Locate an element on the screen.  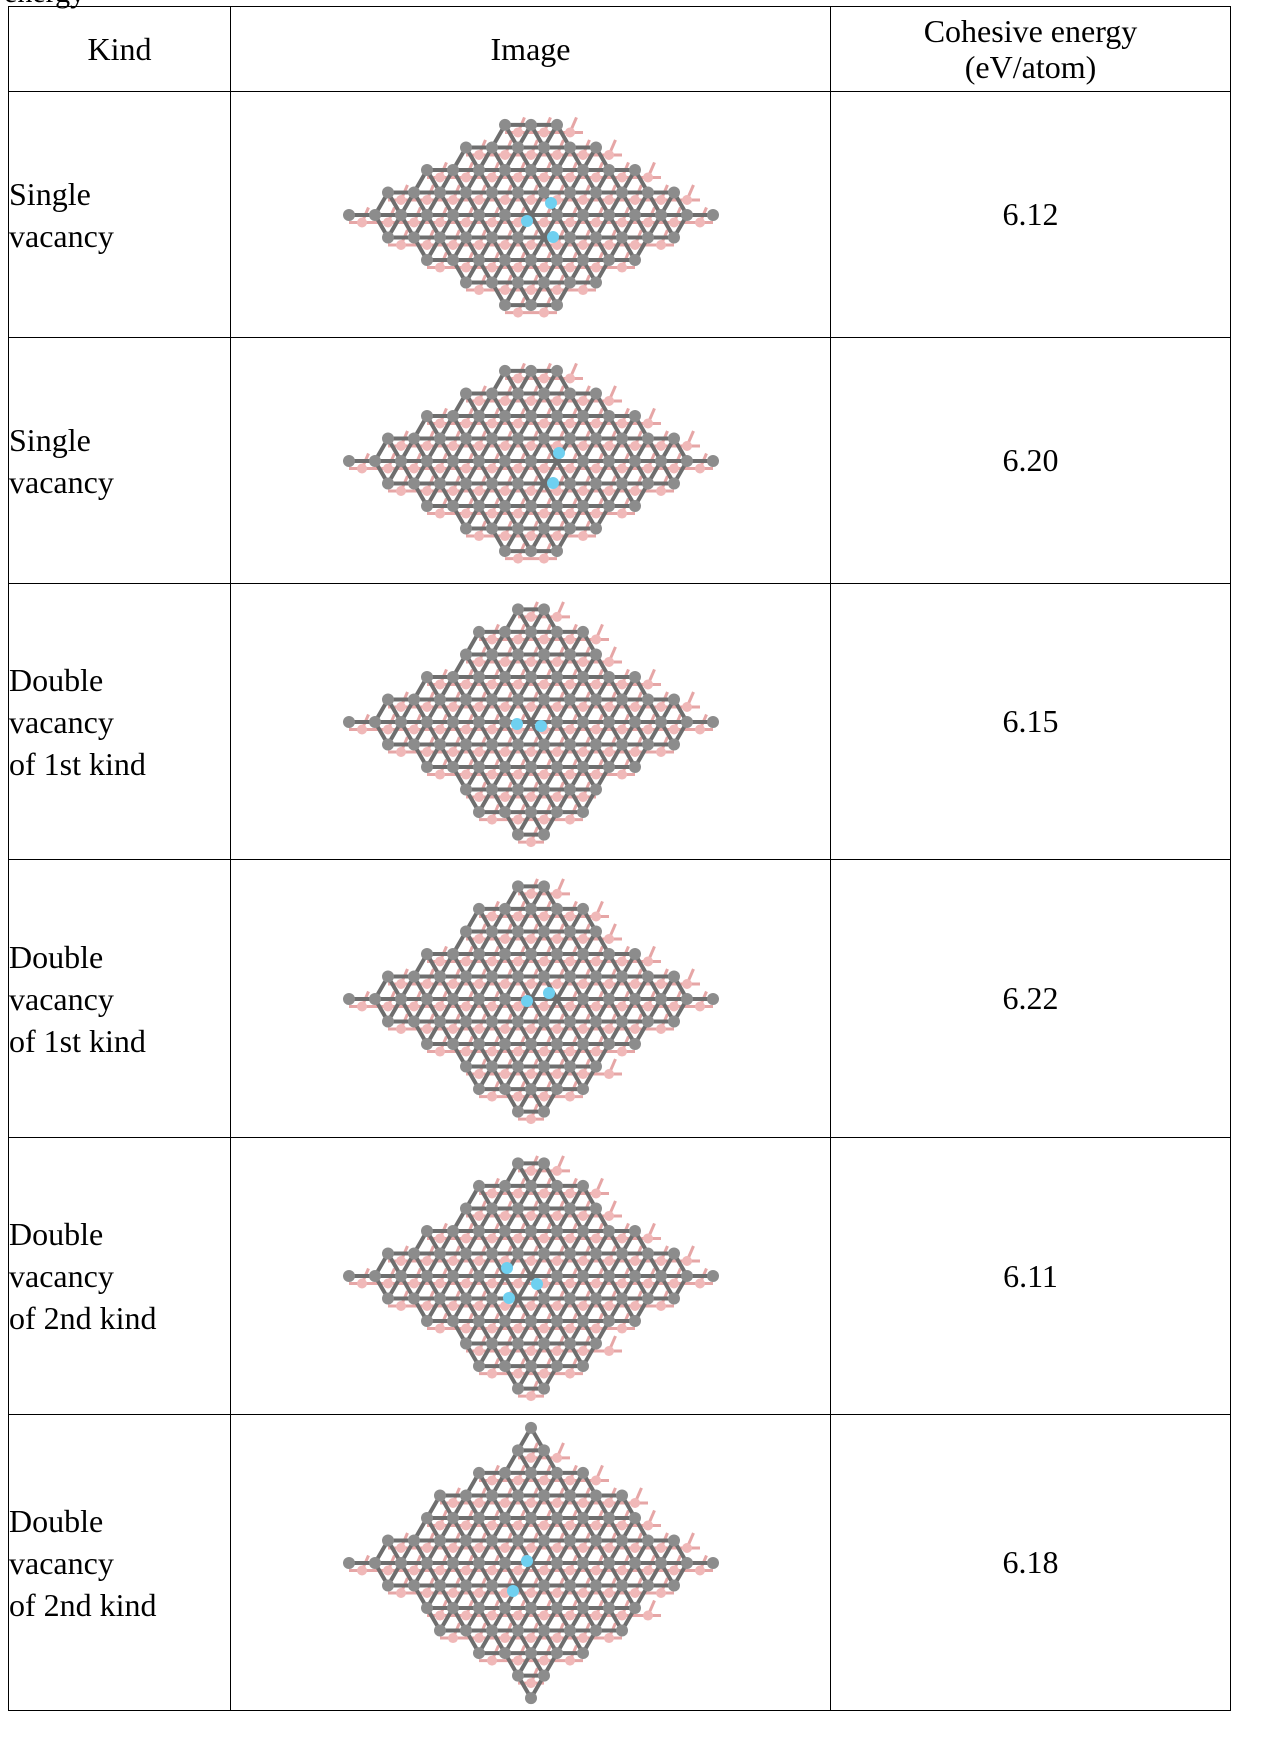
structure-image-cell is located at coordinates (530, 1562).